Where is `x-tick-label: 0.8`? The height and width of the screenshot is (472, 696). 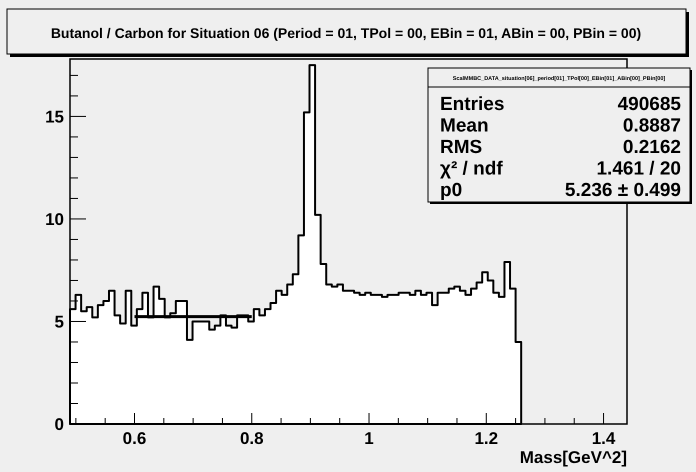 x-tick-label: 0.8 is located at coordinates (252, 438).